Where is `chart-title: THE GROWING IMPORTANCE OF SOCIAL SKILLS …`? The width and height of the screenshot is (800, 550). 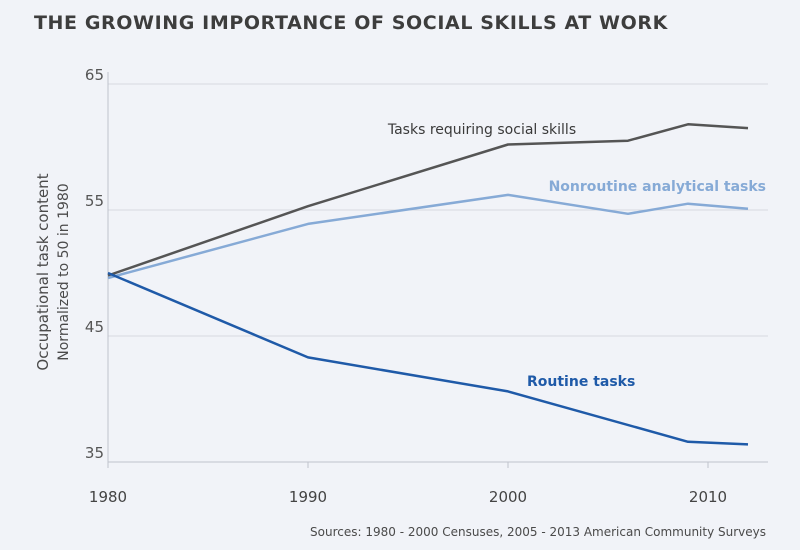 chart-title: THE GROWING IMPORTANCE OF SOCIAL SKILLS … is located at coordinates (351, 23).